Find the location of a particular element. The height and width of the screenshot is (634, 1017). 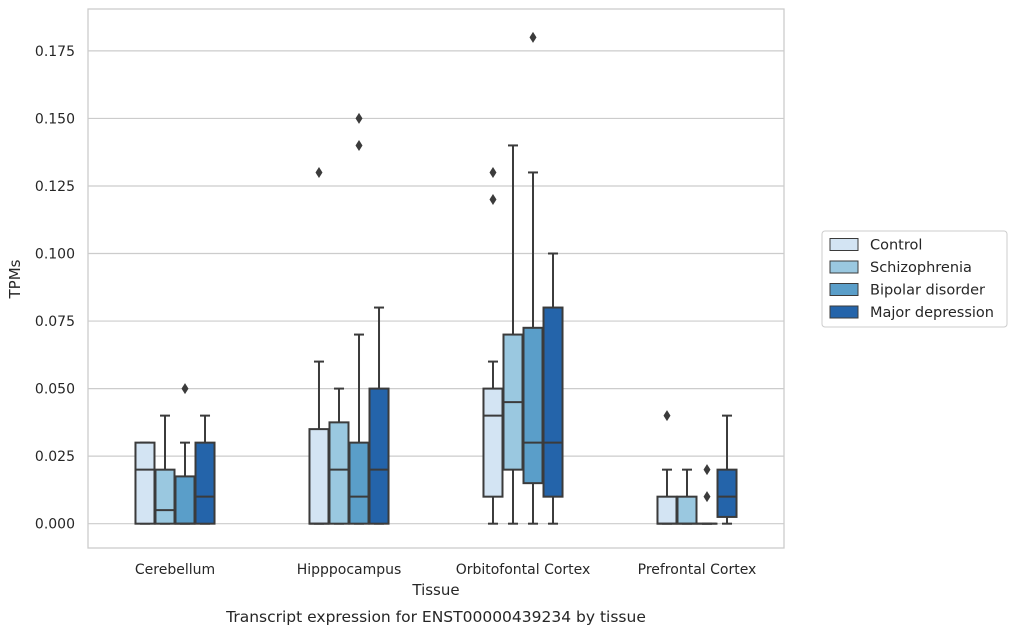

legend-label: Control is located at coordinates (896, 246).